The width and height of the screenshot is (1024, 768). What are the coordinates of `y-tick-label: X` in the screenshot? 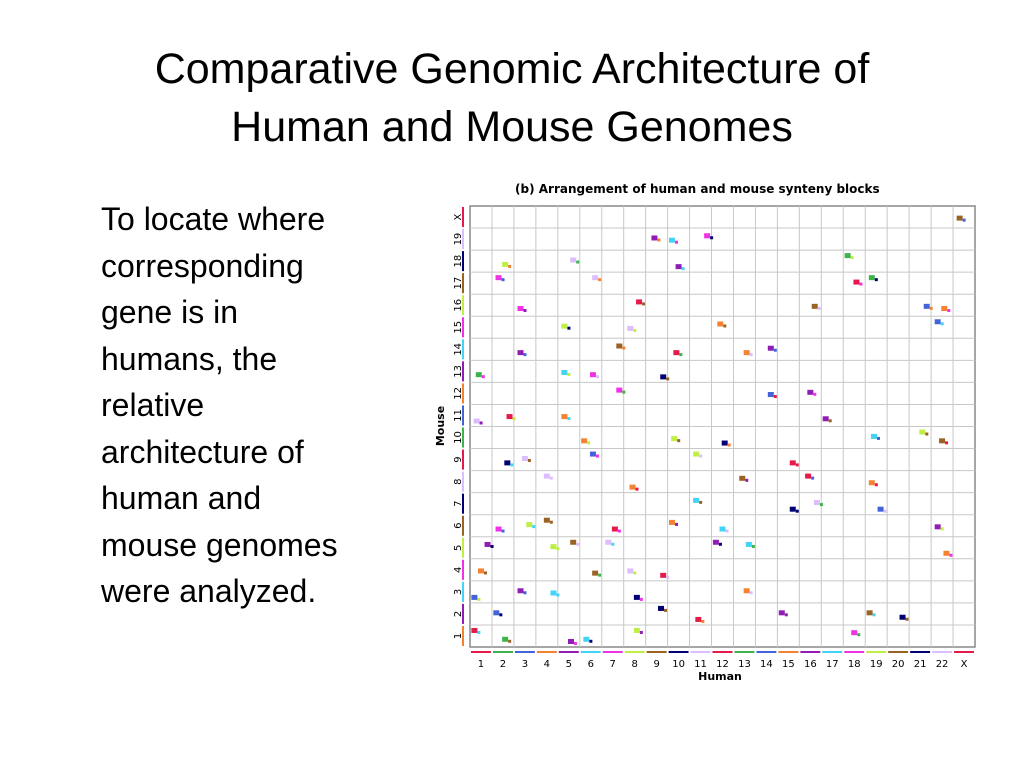 It's located at (458, 216).